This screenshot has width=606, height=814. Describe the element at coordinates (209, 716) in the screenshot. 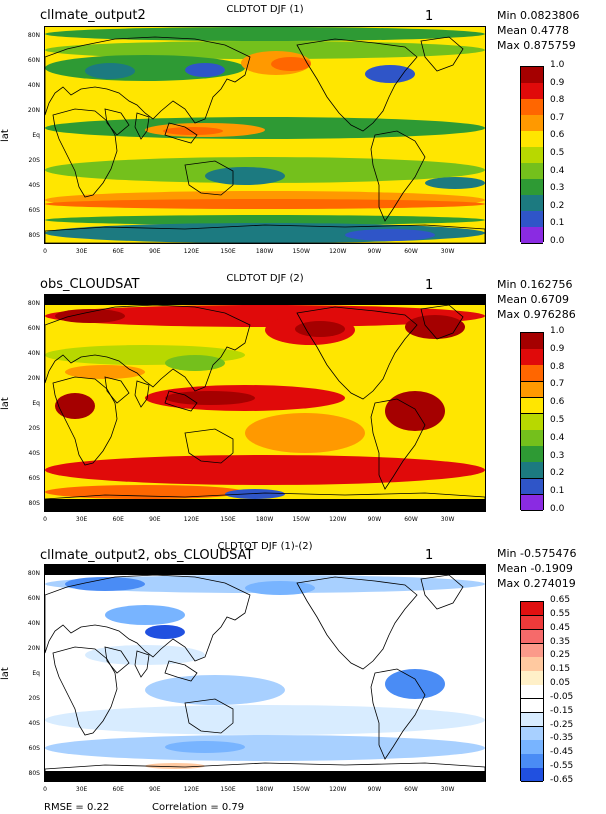

I see `coastline-australia` at that location.